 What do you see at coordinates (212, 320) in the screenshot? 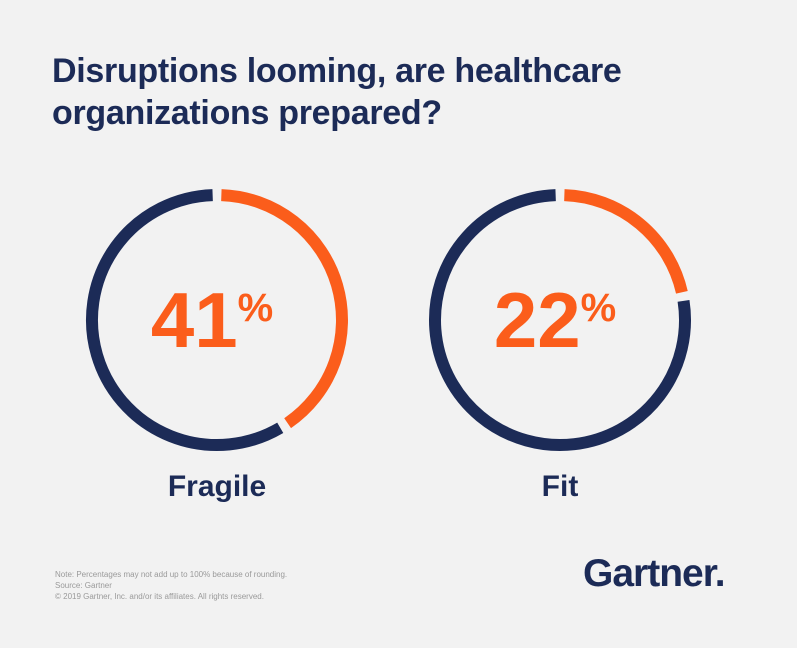
I see `donut-value-label-fragile: 41%` at bounding box center [212, 320].